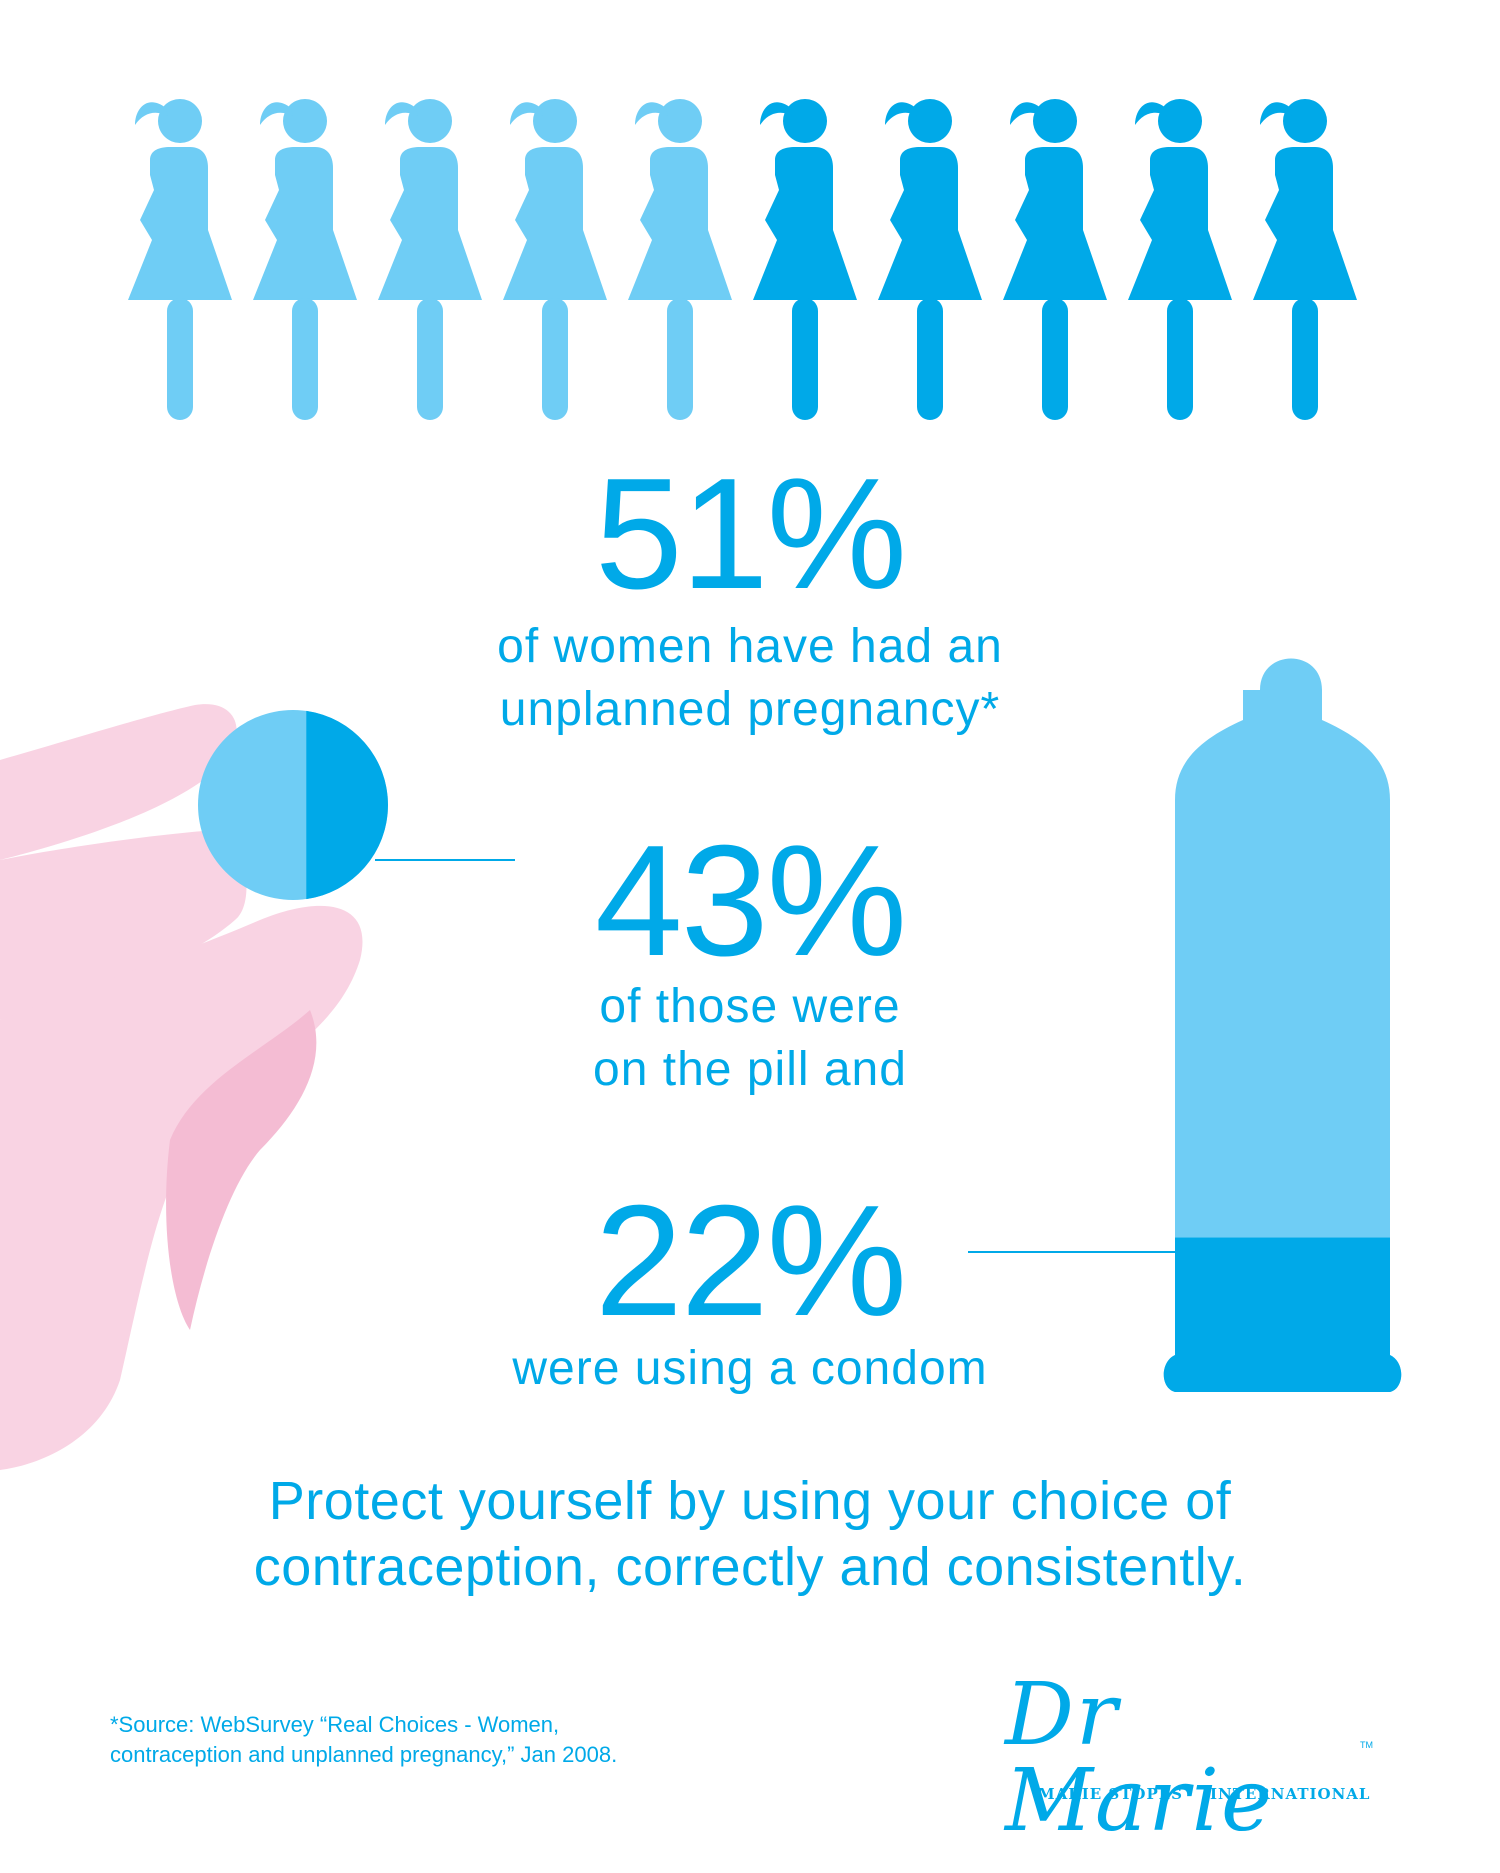  I want to click on pill-graphic, so click(356, 805).